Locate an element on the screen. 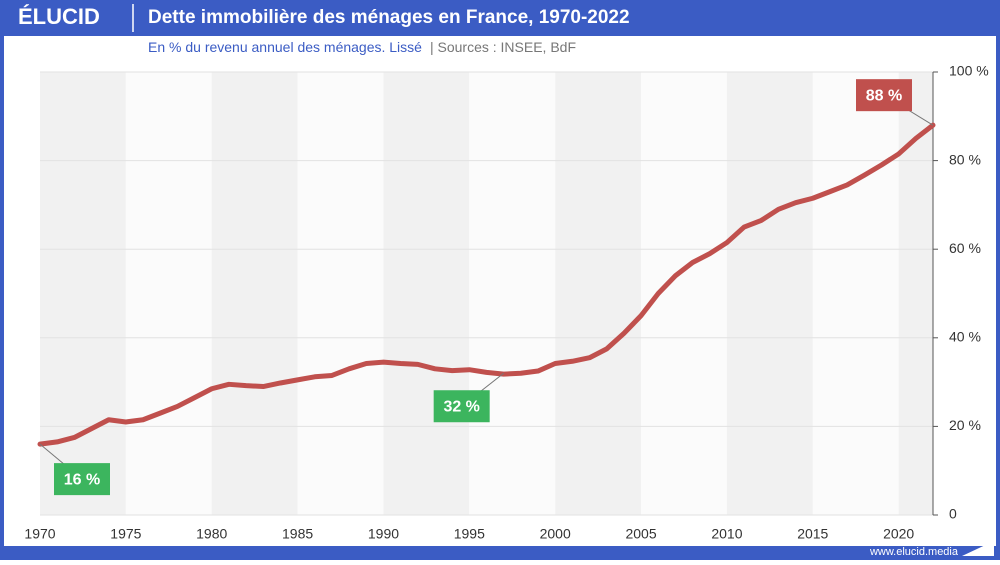  y-tick-label: 40 % is located at coordinates (965, 337).